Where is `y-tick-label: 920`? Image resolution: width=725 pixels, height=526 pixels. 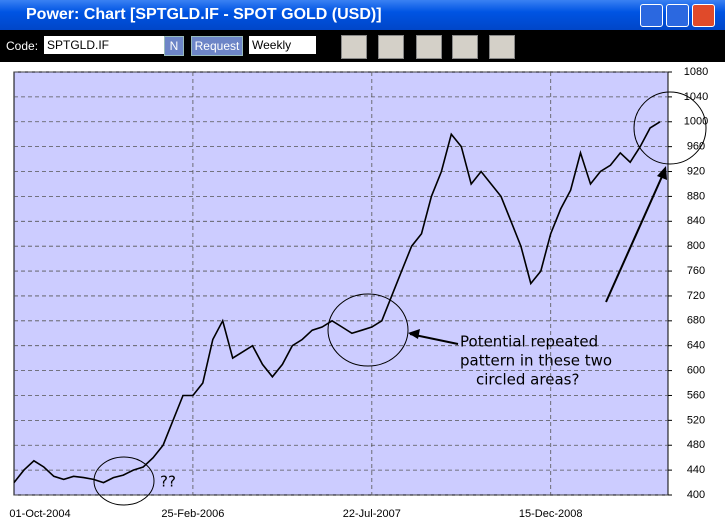
y-tick-label: 920 is located at coordinates (696, 171).